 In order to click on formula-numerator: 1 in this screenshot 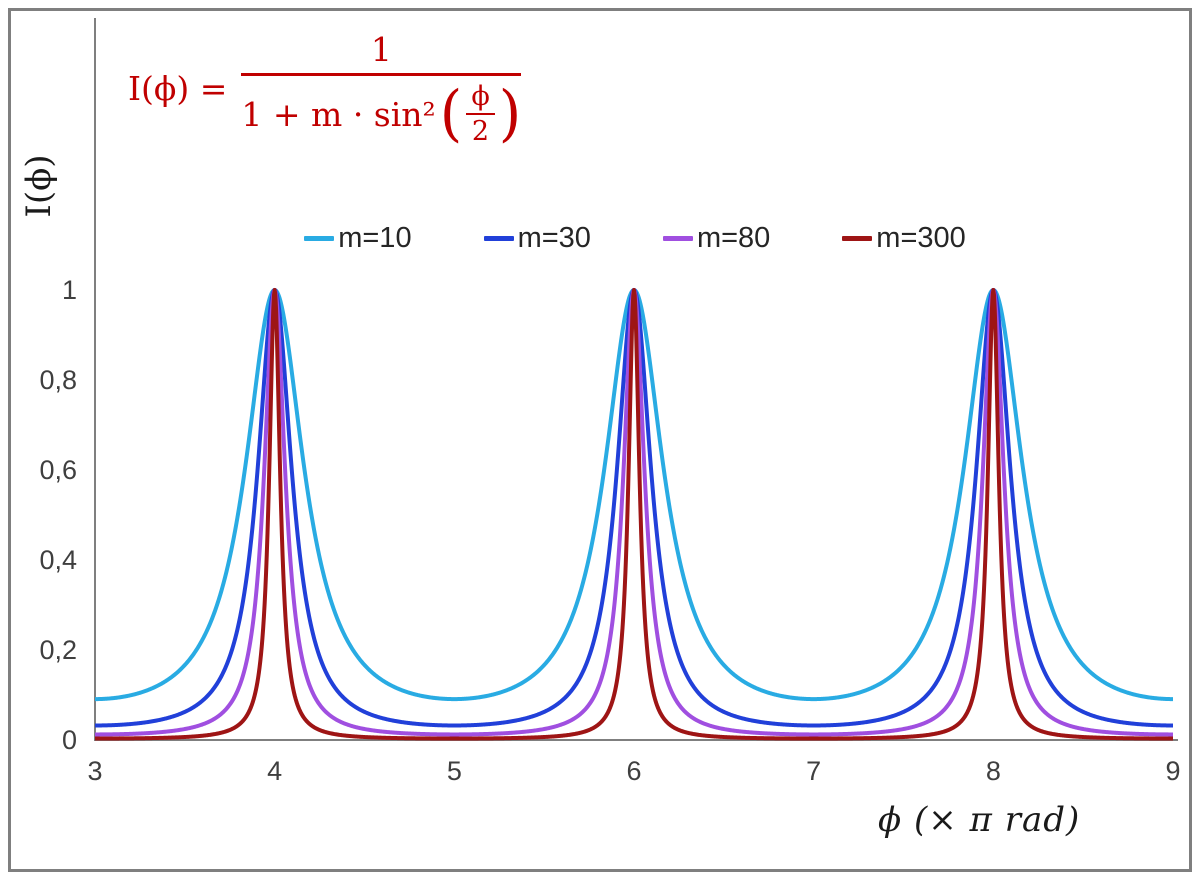, I will do `click(381, 49)`.